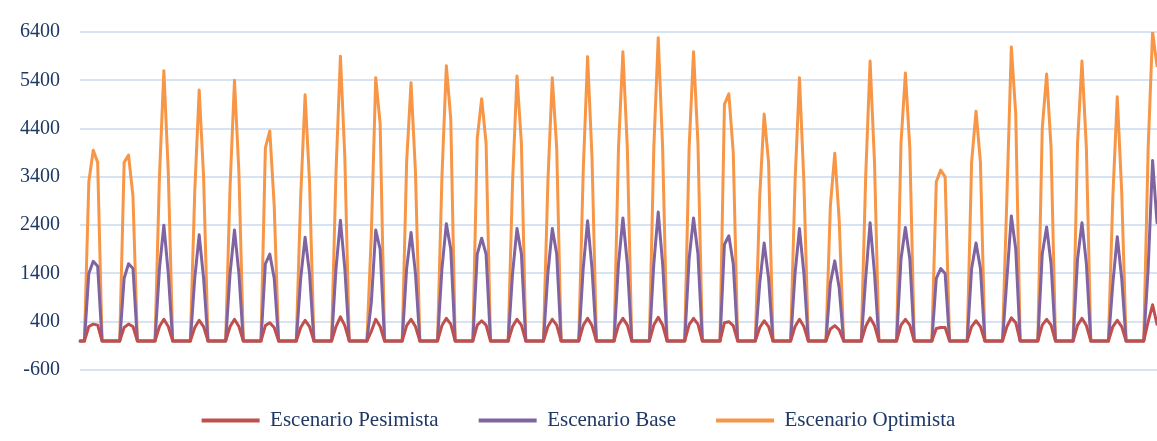 This screenshot has width=1157, height=441. Describe the element at coordinates (41, 368) in the screenshot. I see `y-tick-label: -600` at that location.